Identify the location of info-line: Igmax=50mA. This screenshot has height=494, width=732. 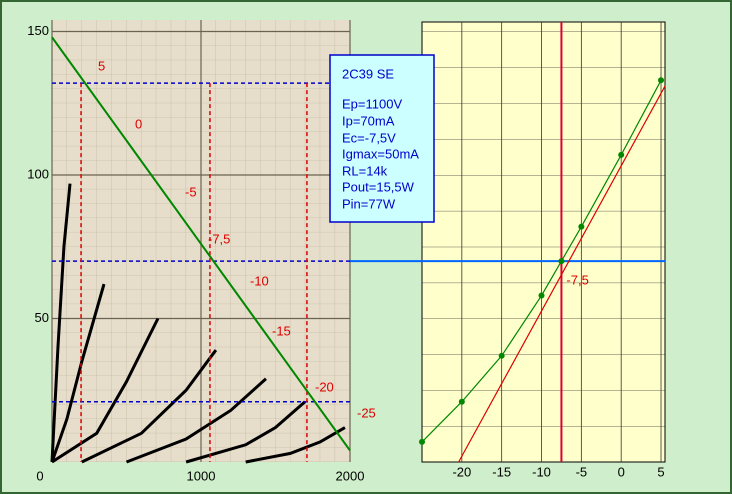
(380, 153).